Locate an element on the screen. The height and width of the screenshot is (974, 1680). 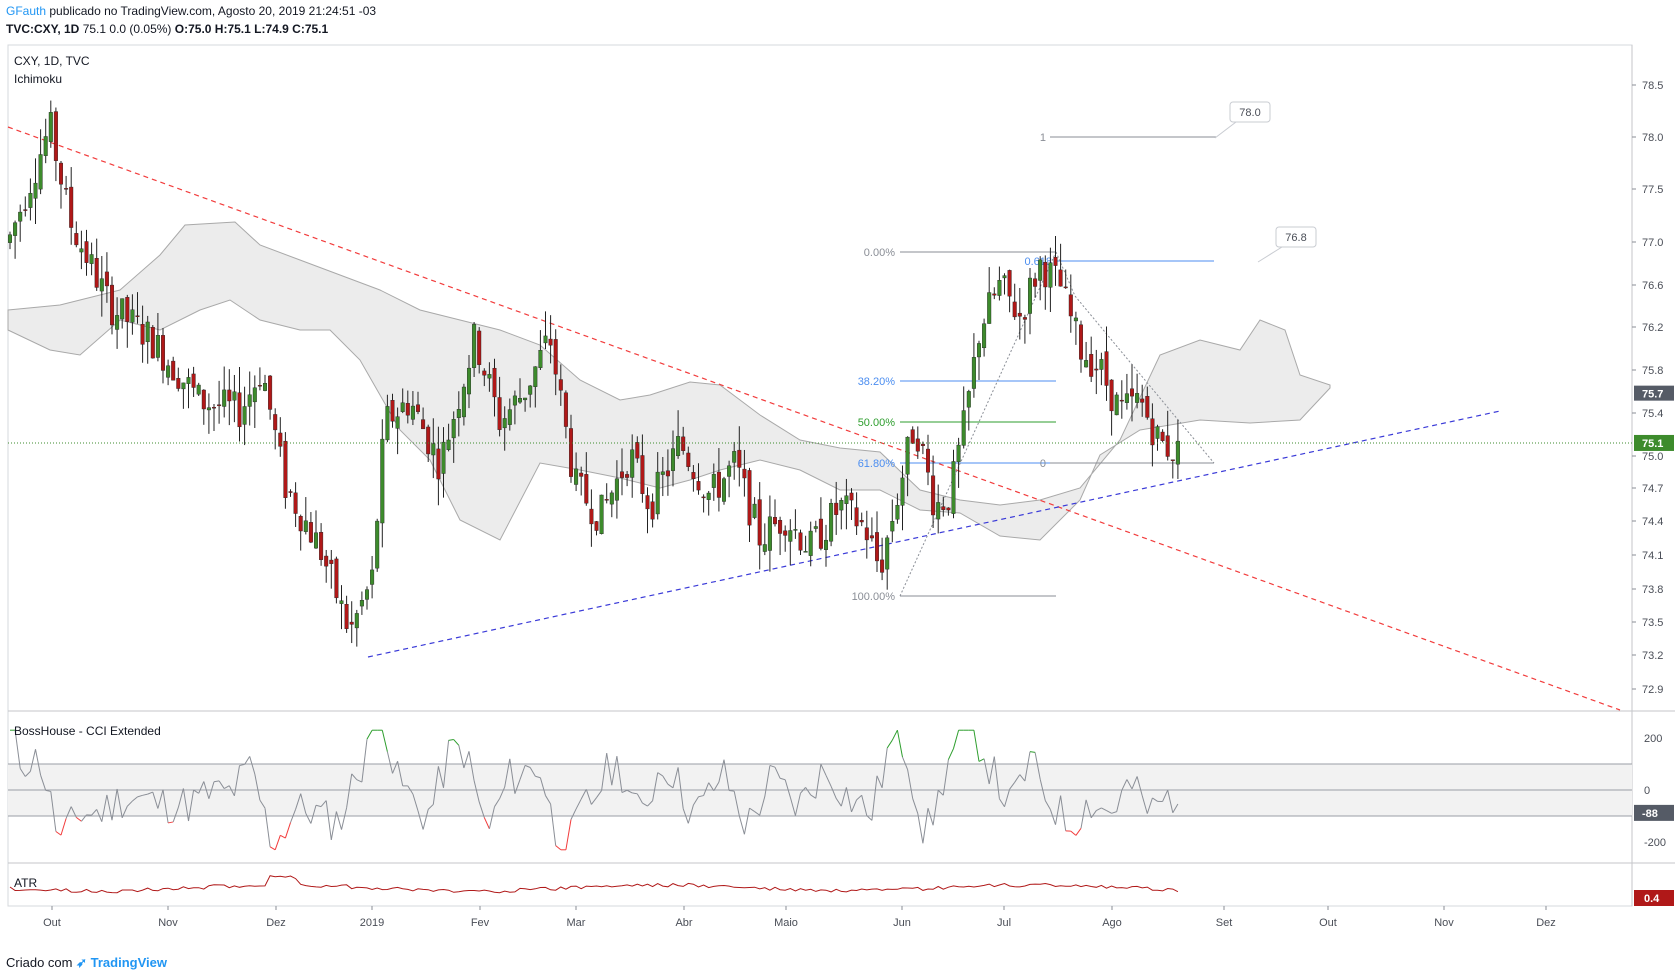
time-tick-label: Out is located at coordinates (1328, 923).